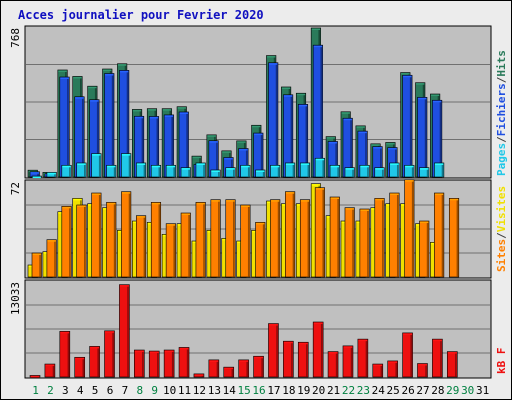 The height and width of the screenshot is (400, 512). I want to click on bar-pages-5-face, so click(96, 165).